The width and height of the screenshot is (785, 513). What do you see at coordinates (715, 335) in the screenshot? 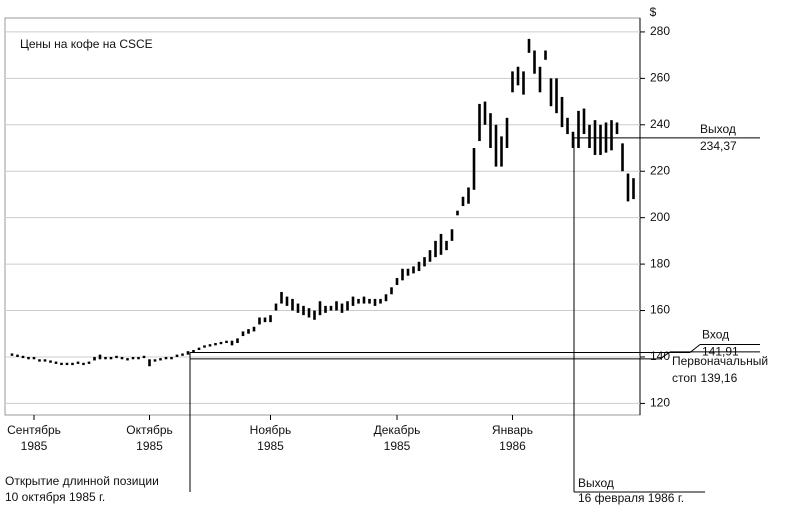
I see `entry-label: Вход` at bounding box center [715, 335].